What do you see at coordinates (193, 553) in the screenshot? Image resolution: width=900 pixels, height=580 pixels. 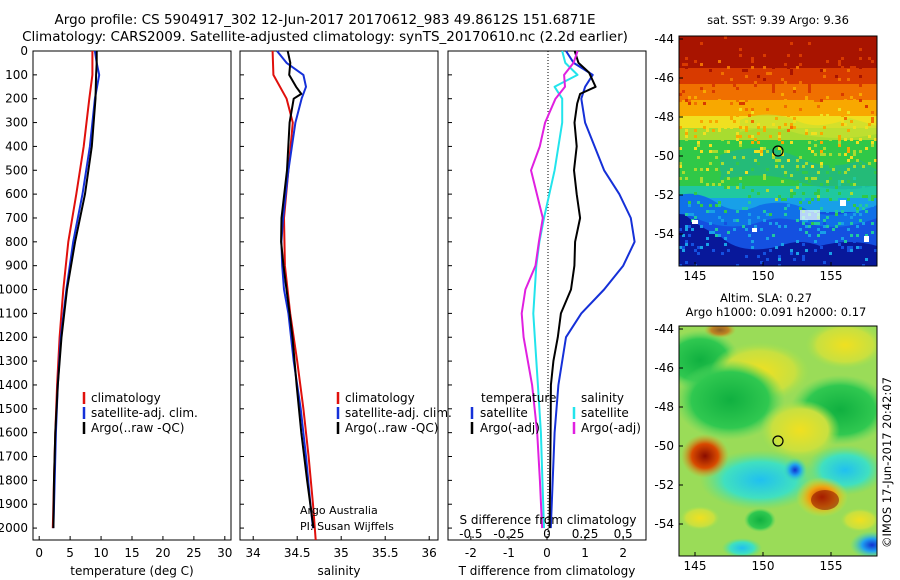 I see `temperature-x-tick-label: 25` at bounding box center [193, 553].